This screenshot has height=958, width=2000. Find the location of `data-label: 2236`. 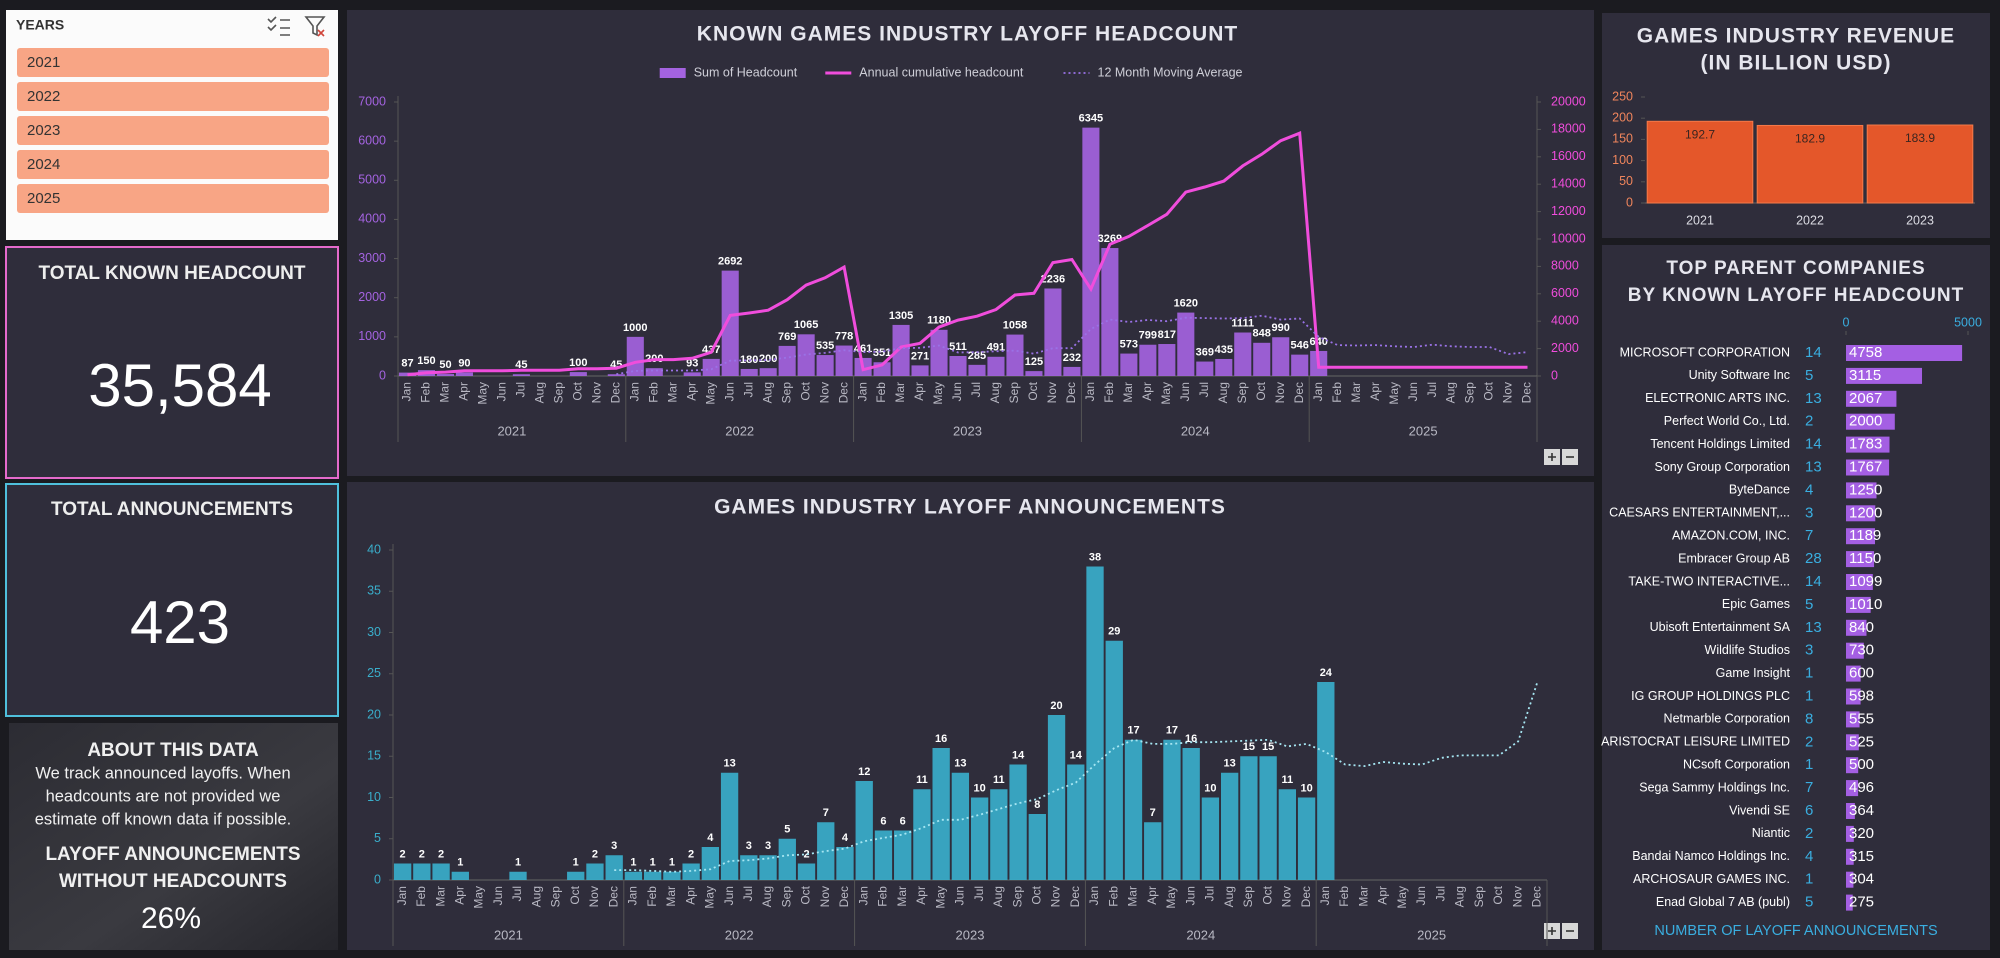

data-label: 2236 is located at coordinates (1053, 279).